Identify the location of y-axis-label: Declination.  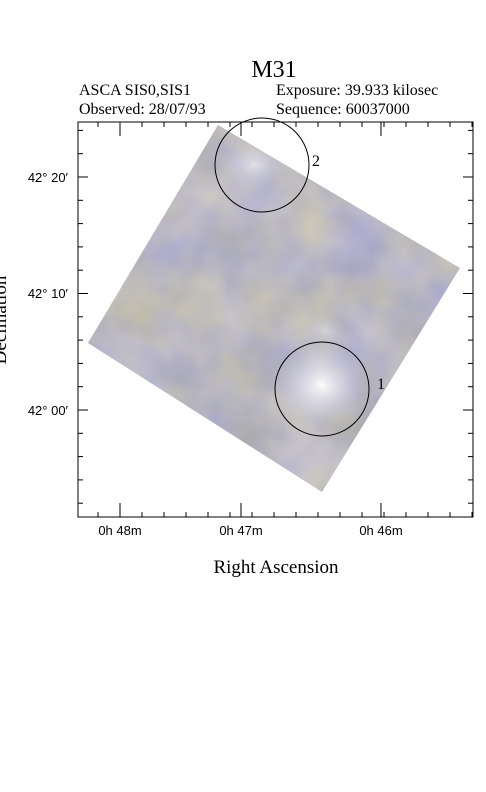
(5, 319).